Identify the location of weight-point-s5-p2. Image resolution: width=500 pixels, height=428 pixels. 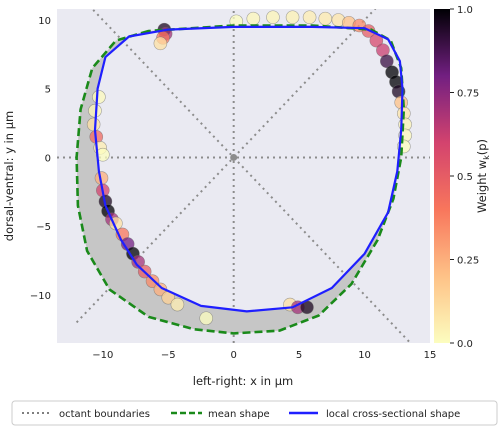
(93, 124).